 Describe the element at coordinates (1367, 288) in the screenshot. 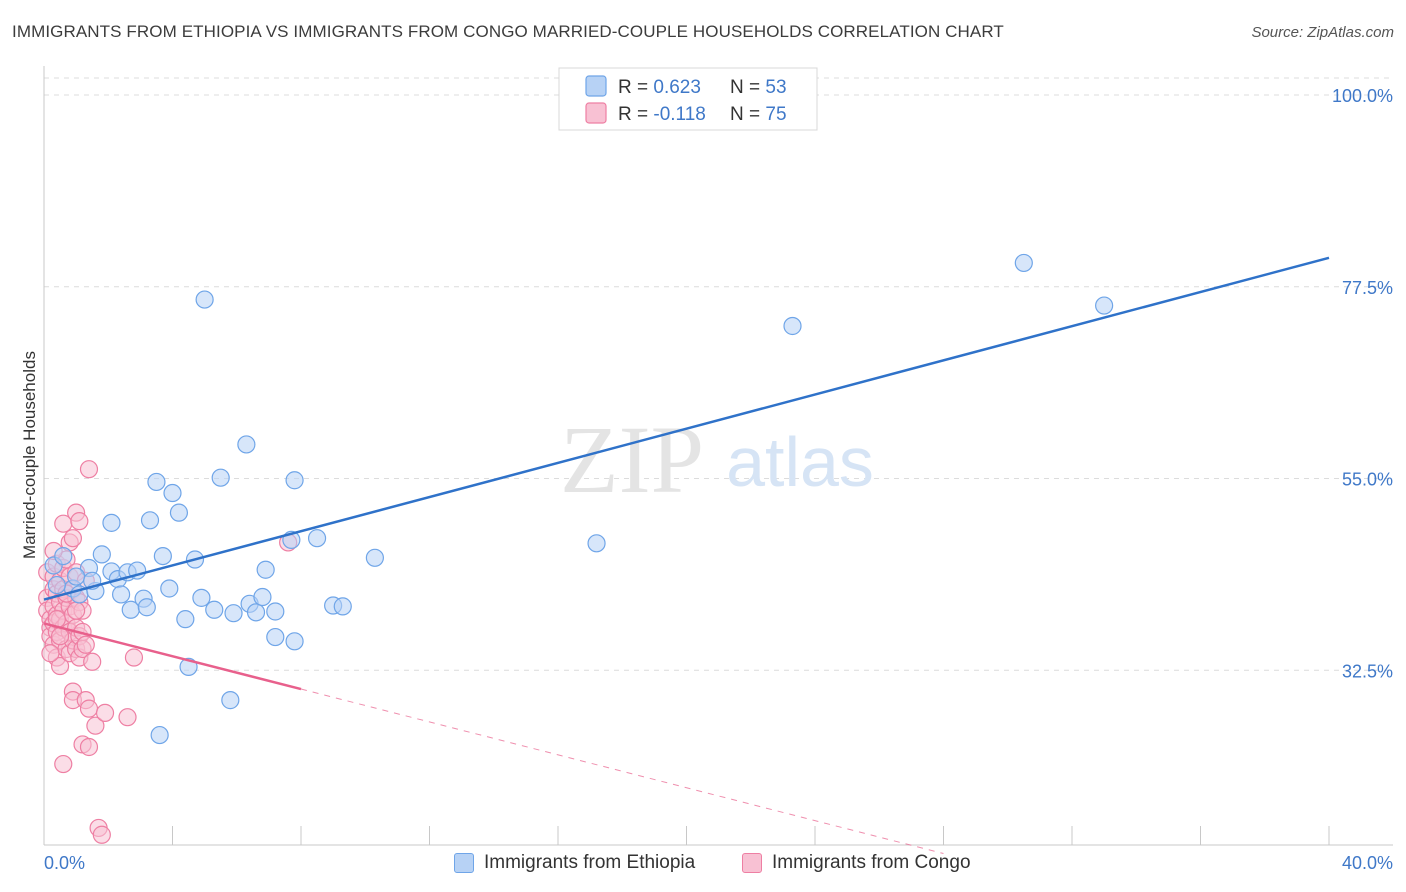

I see `y-tick-label-1: 77.5%` at that location.